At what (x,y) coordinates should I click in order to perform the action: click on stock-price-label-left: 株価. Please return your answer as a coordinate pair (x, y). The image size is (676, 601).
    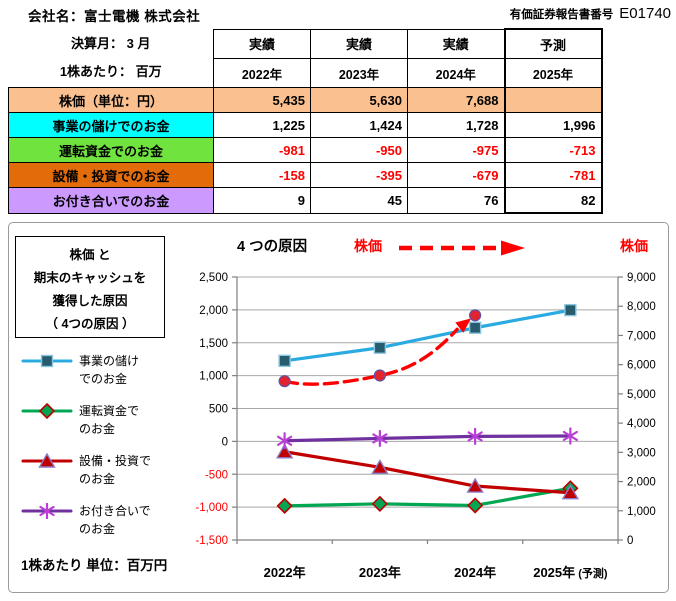
    Looking at the image, I should click on (368, 246).